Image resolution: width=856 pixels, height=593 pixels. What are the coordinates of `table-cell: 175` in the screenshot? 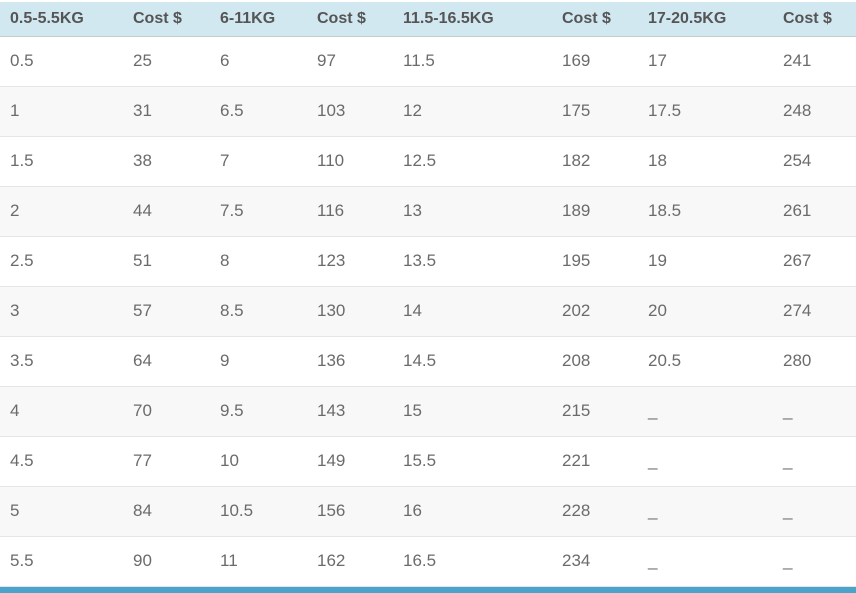 It's located at (595, 111).